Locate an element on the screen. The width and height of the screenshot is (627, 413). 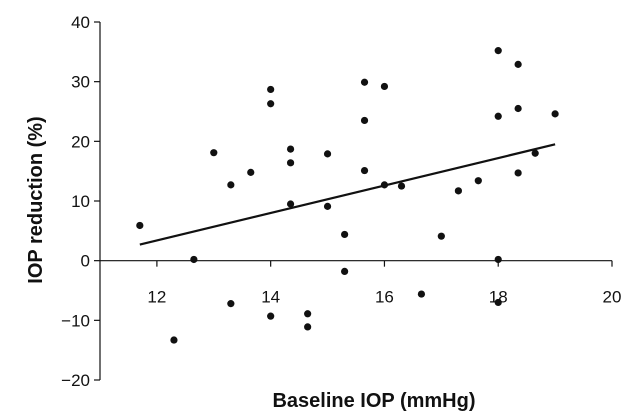
y-tick-label: 40 is located at coordinates (80, 22).